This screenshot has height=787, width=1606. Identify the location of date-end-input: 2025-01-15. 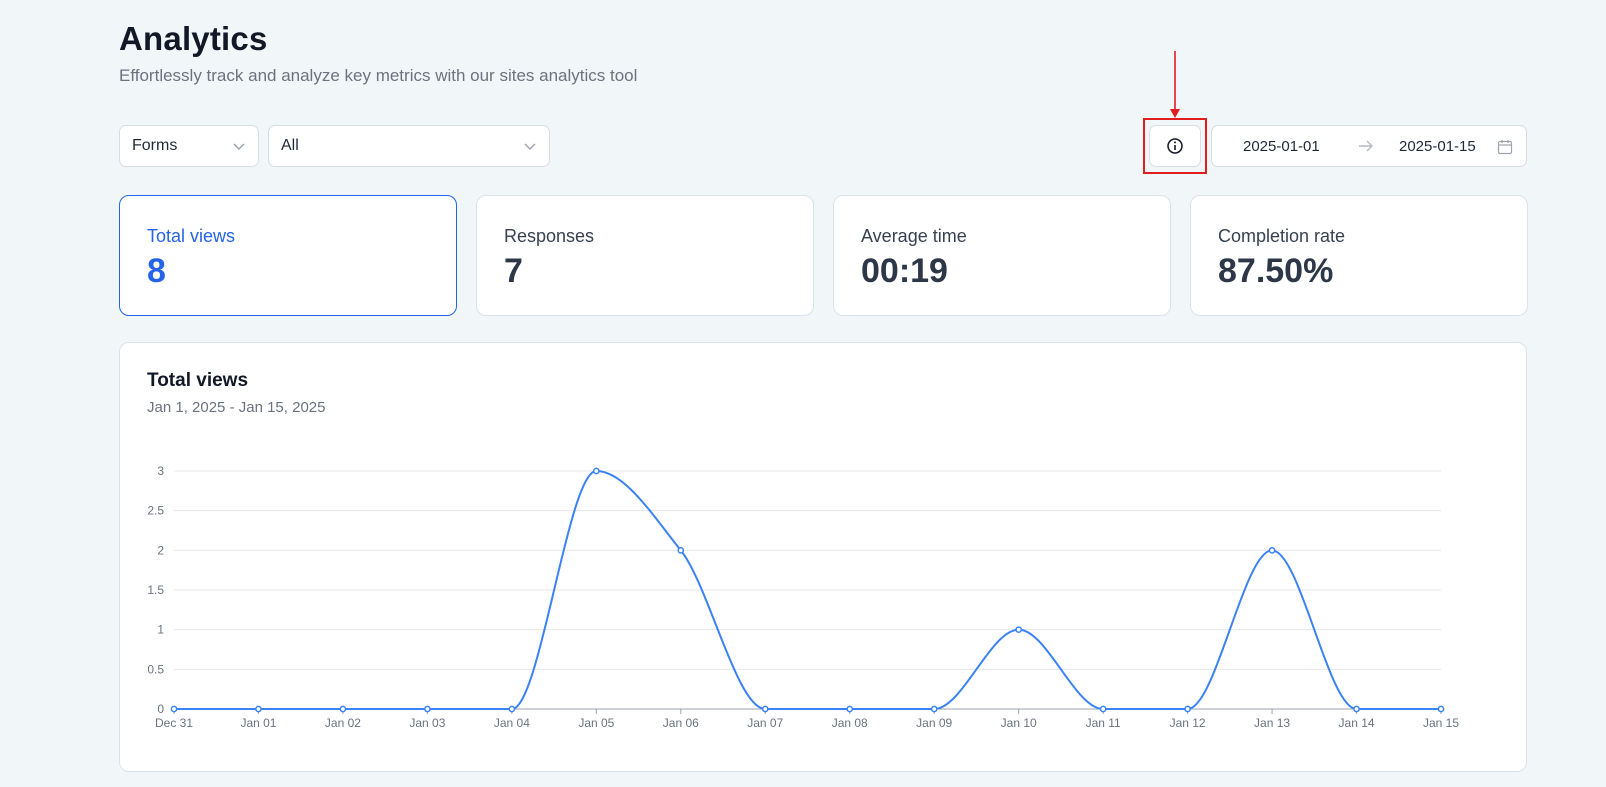
(1437, 146).